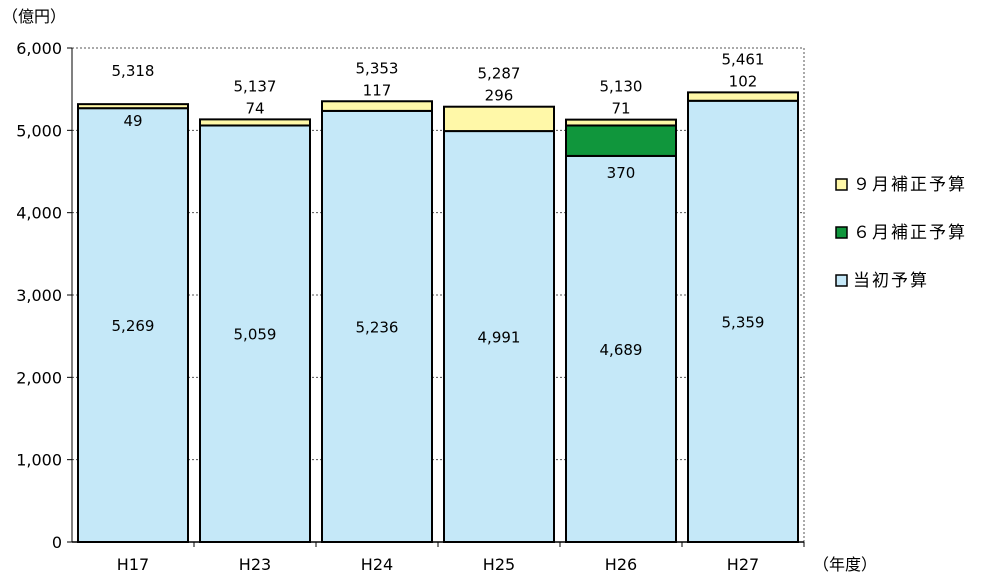 The image size is (999, 580). I want to click on data-label: 5,059, so click(255, 335).